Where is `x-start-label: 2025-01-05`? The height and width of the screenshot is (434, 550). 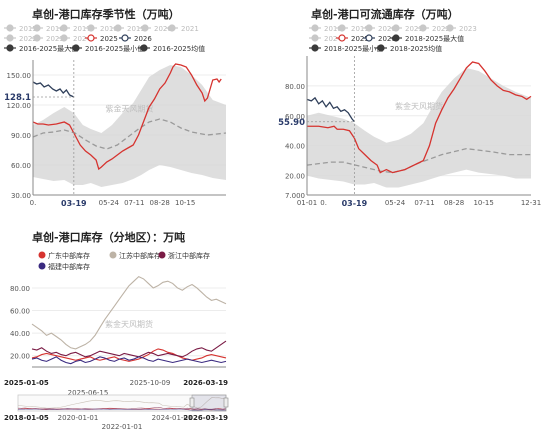
x-start-label: 2025-01-05 is located at coordinates (26, 383).